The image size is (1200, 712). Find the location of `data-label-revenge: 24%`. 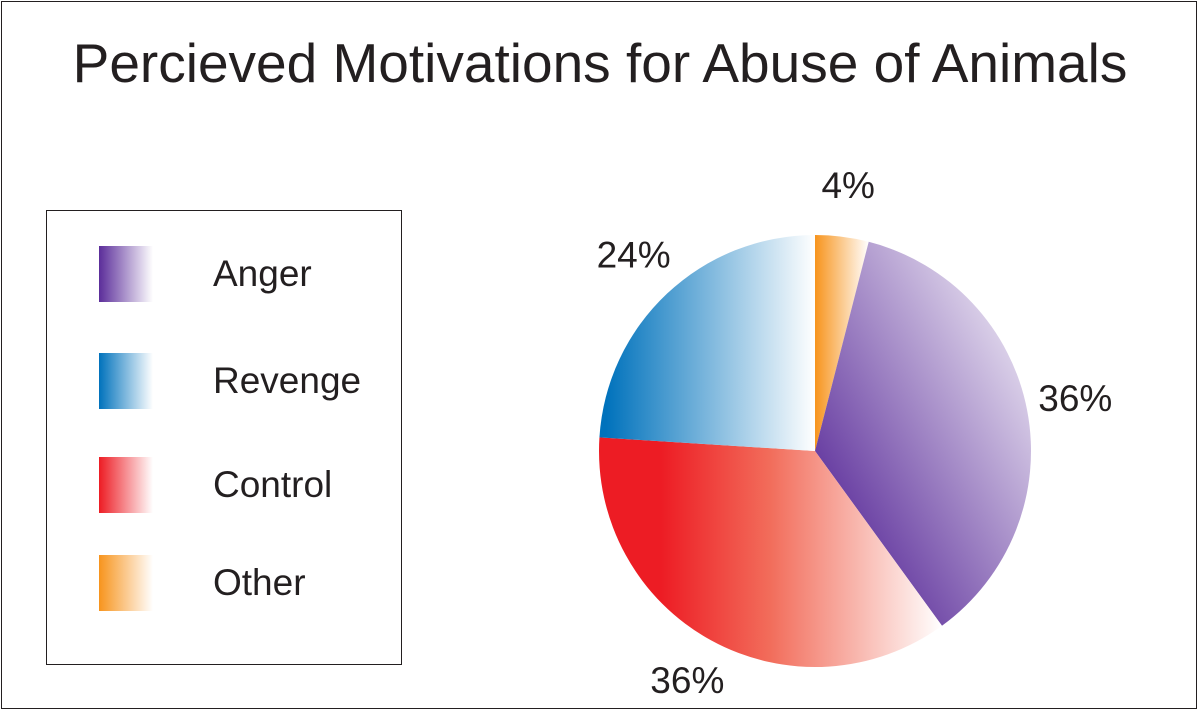

data-label-revenge: 24% is located at coordinates (634, 255).